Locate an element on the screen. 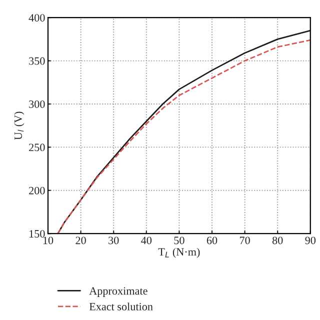  x-tick-label: 10 is located at coordinates (48, 240).